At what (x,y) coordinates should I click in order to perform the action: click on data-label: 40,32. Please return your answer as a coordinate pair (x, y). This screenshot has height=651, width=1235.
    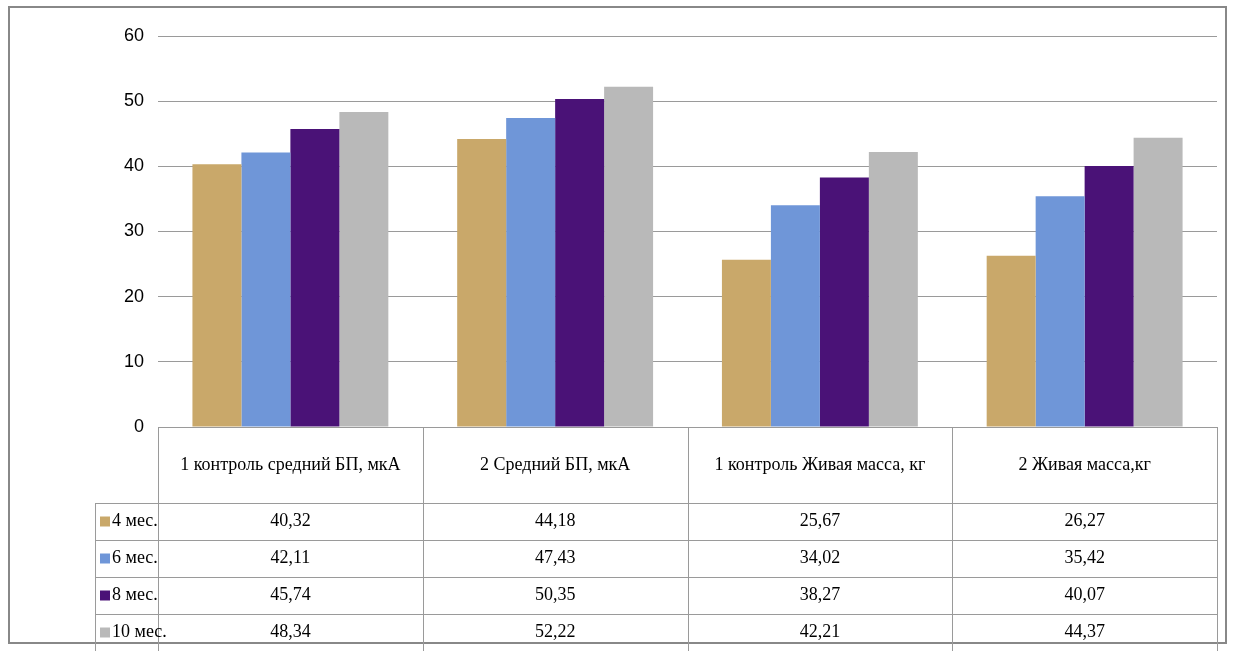
    Looking at the image, I should click on (290, 520).